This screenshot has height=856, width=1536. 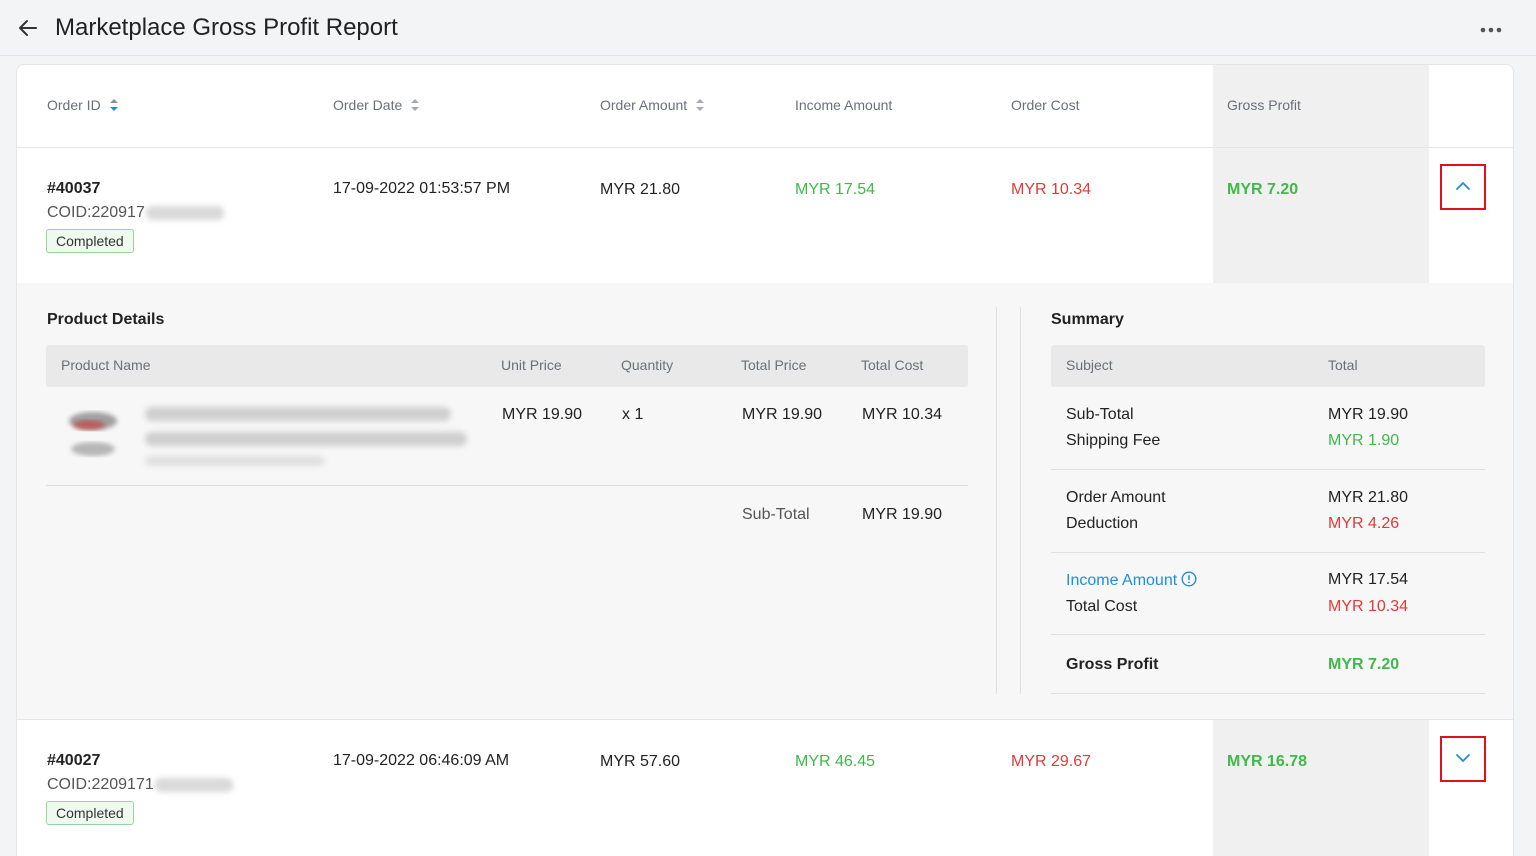 I want to click on sub-total-value: MYR 19.90, so click(x=1368, y=414).